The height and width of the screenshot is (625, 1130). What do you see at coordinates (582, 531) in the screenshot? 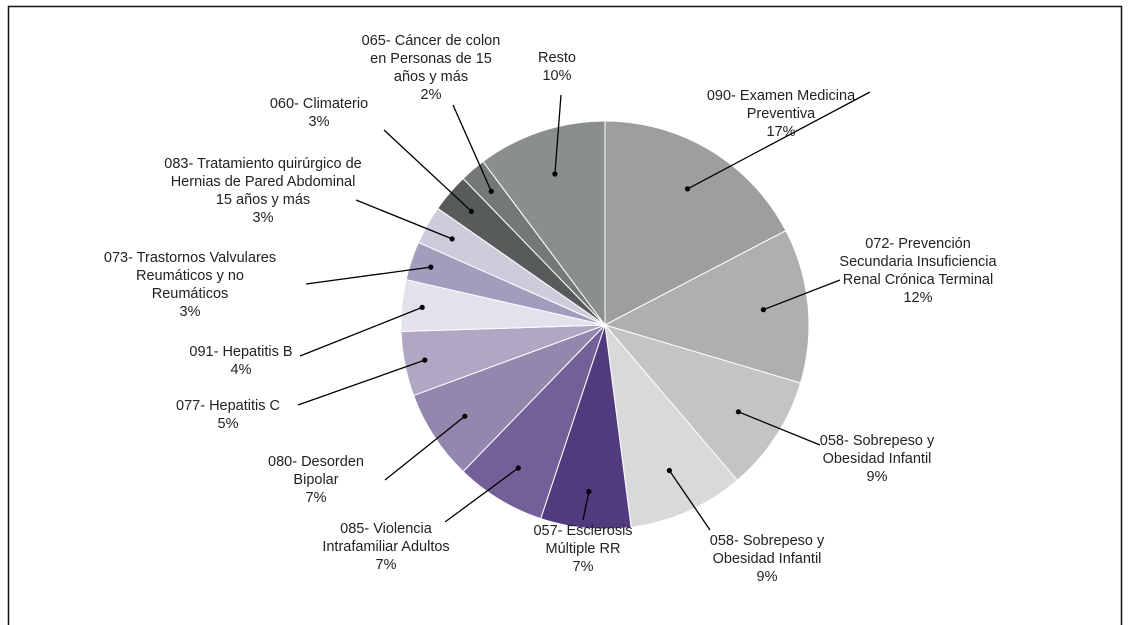
I see `slice-label-line: 057- Esclerosis` at bounding box center [582, 531].